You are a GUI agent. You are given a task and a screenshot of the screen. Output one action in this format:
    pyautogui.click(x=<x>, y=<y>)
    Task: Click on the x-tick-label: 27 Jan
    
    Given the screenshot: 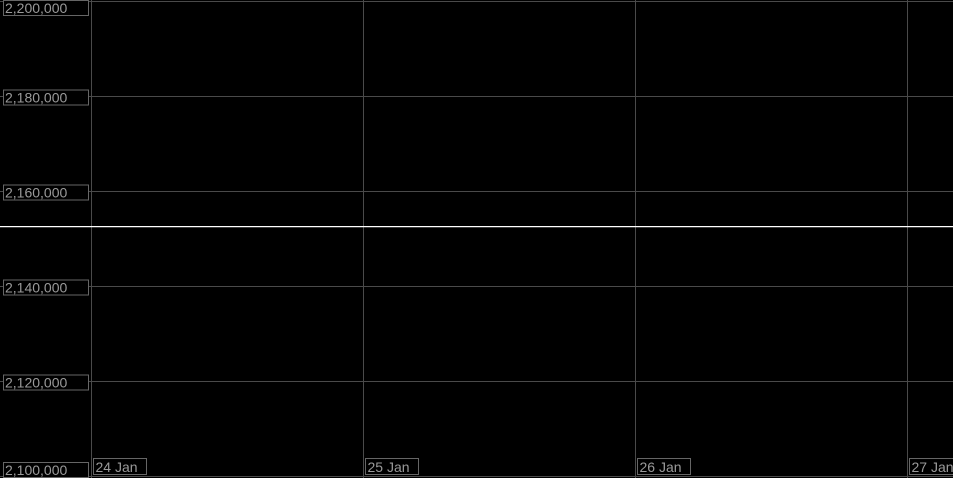 What is the action you would take?
    pyautogui.click(x=932, y=467)
    